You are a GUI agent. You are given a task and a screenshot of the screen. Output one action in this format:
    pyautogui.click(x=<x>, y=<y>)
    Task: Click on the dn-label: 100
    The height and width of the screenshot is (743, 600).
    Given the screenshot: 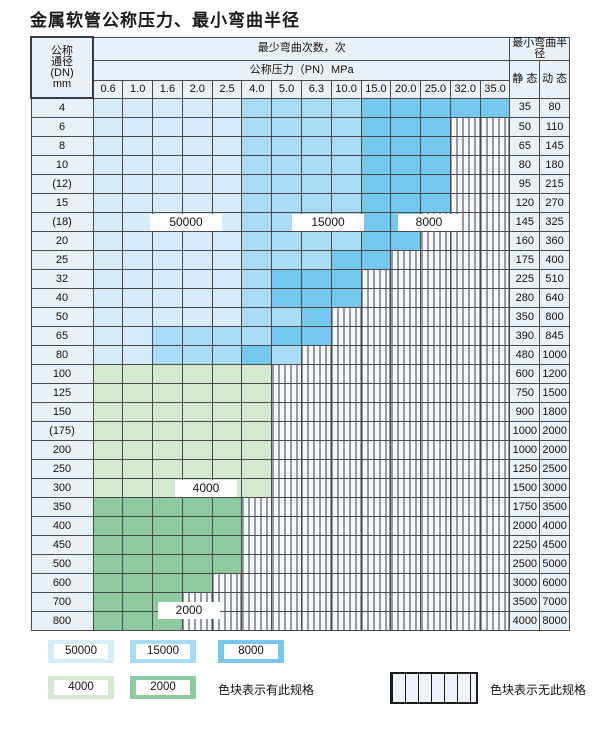 What is the action you would take?
    pyautogui.click(x=62, y=374)
    